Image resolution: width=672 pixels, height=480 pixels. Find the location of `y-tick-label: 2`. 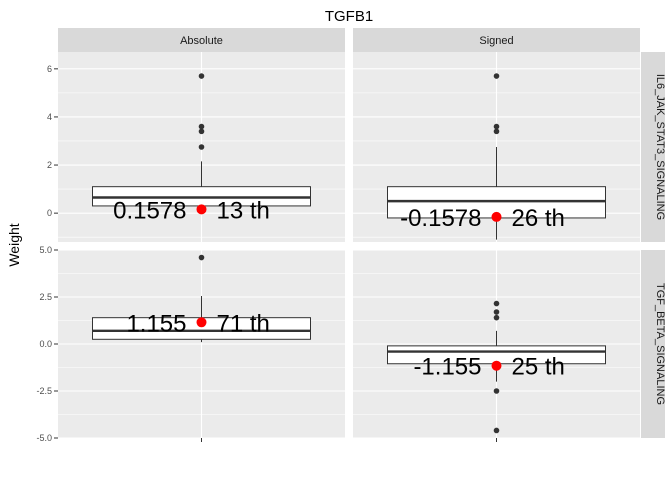

y-tick-label: 2 is located at coordinates (49, 165).